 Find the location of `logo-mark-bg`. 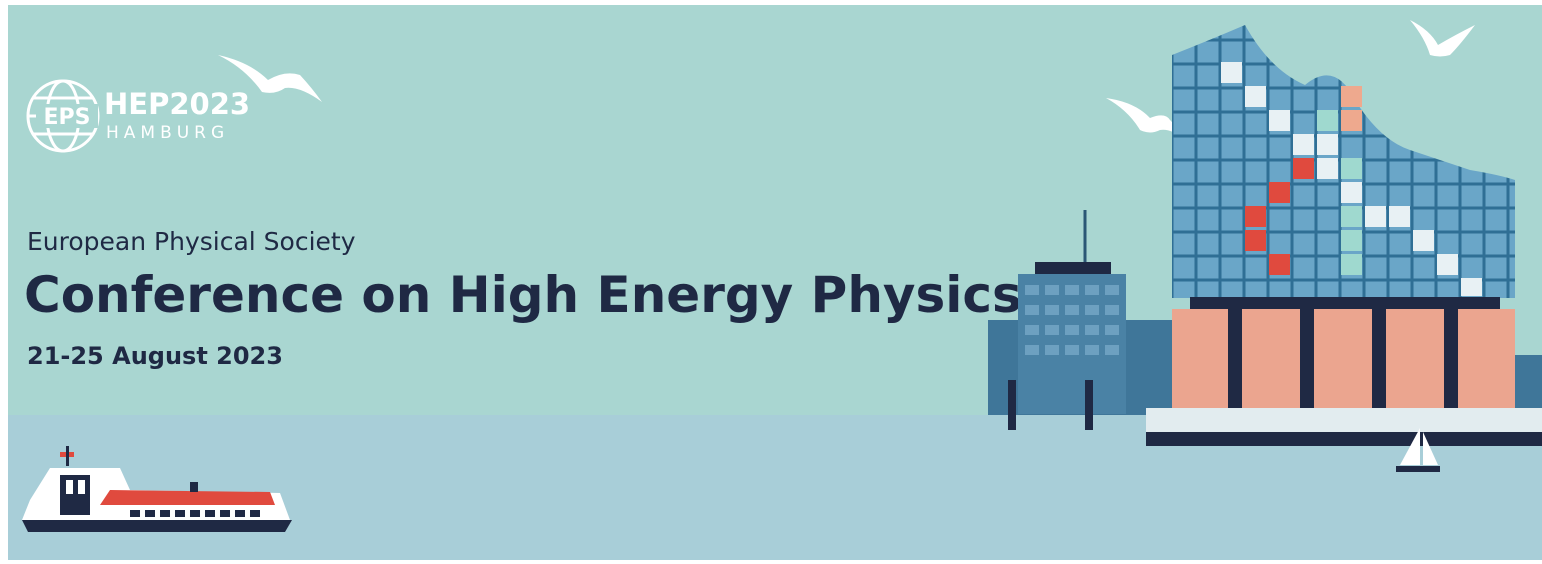

logo-mark-bg is located at coordinates (67, 116).